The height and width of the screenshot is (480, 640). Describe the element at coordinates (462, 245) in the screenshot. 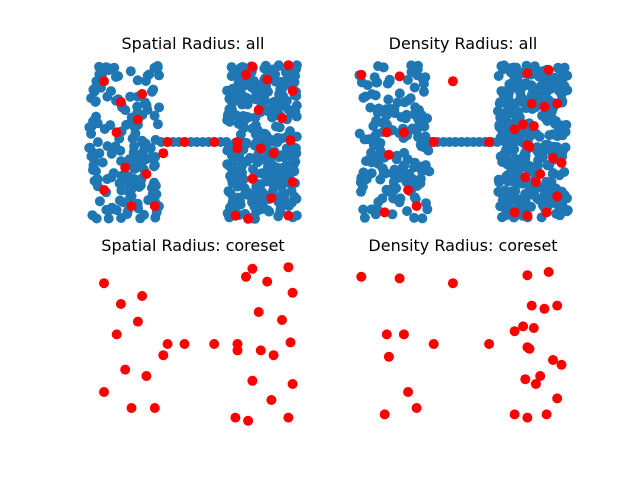

I see `panel-title: Density Radius: coreset` at that location.